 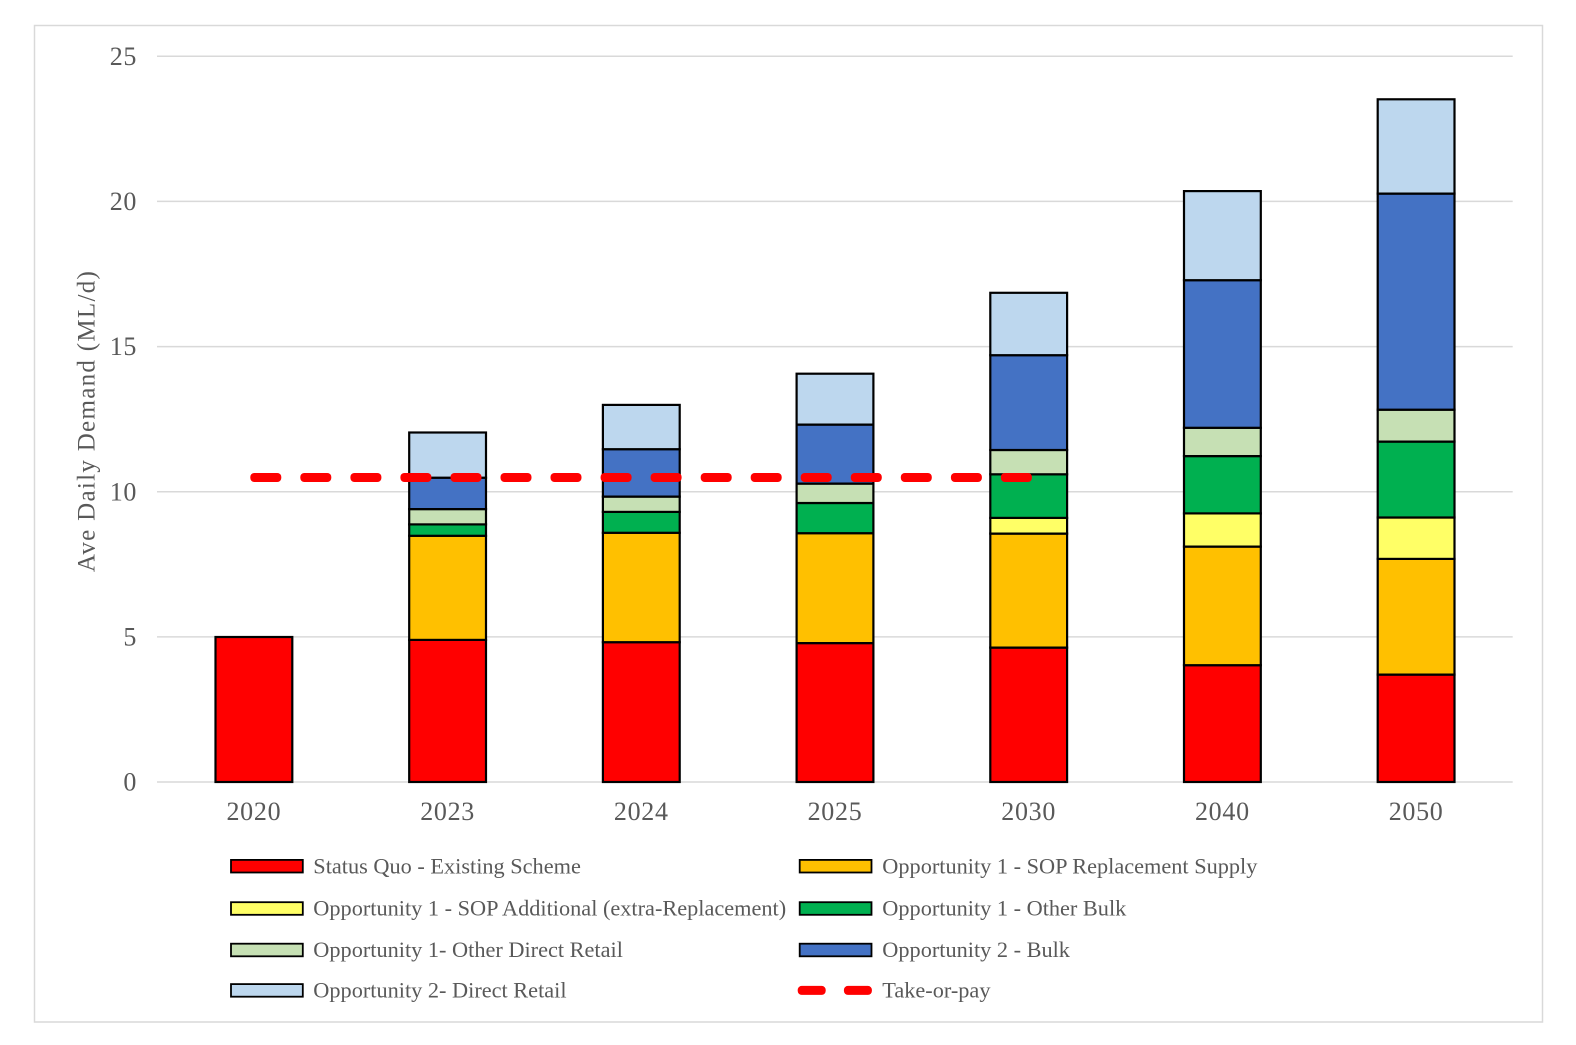 What do you see at coordinates (130, 782) in the screenshot?
I see `svg-text: 0` at bounding box center [130, 782].